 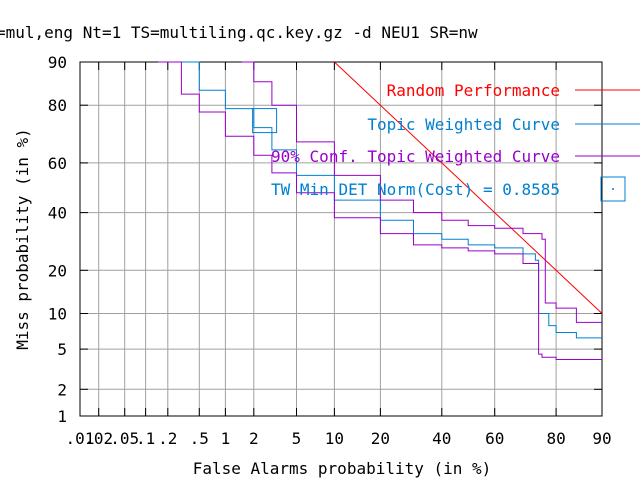 I want to click on y-axis-label: Miss probability (in %), so click(x=22, y=239).